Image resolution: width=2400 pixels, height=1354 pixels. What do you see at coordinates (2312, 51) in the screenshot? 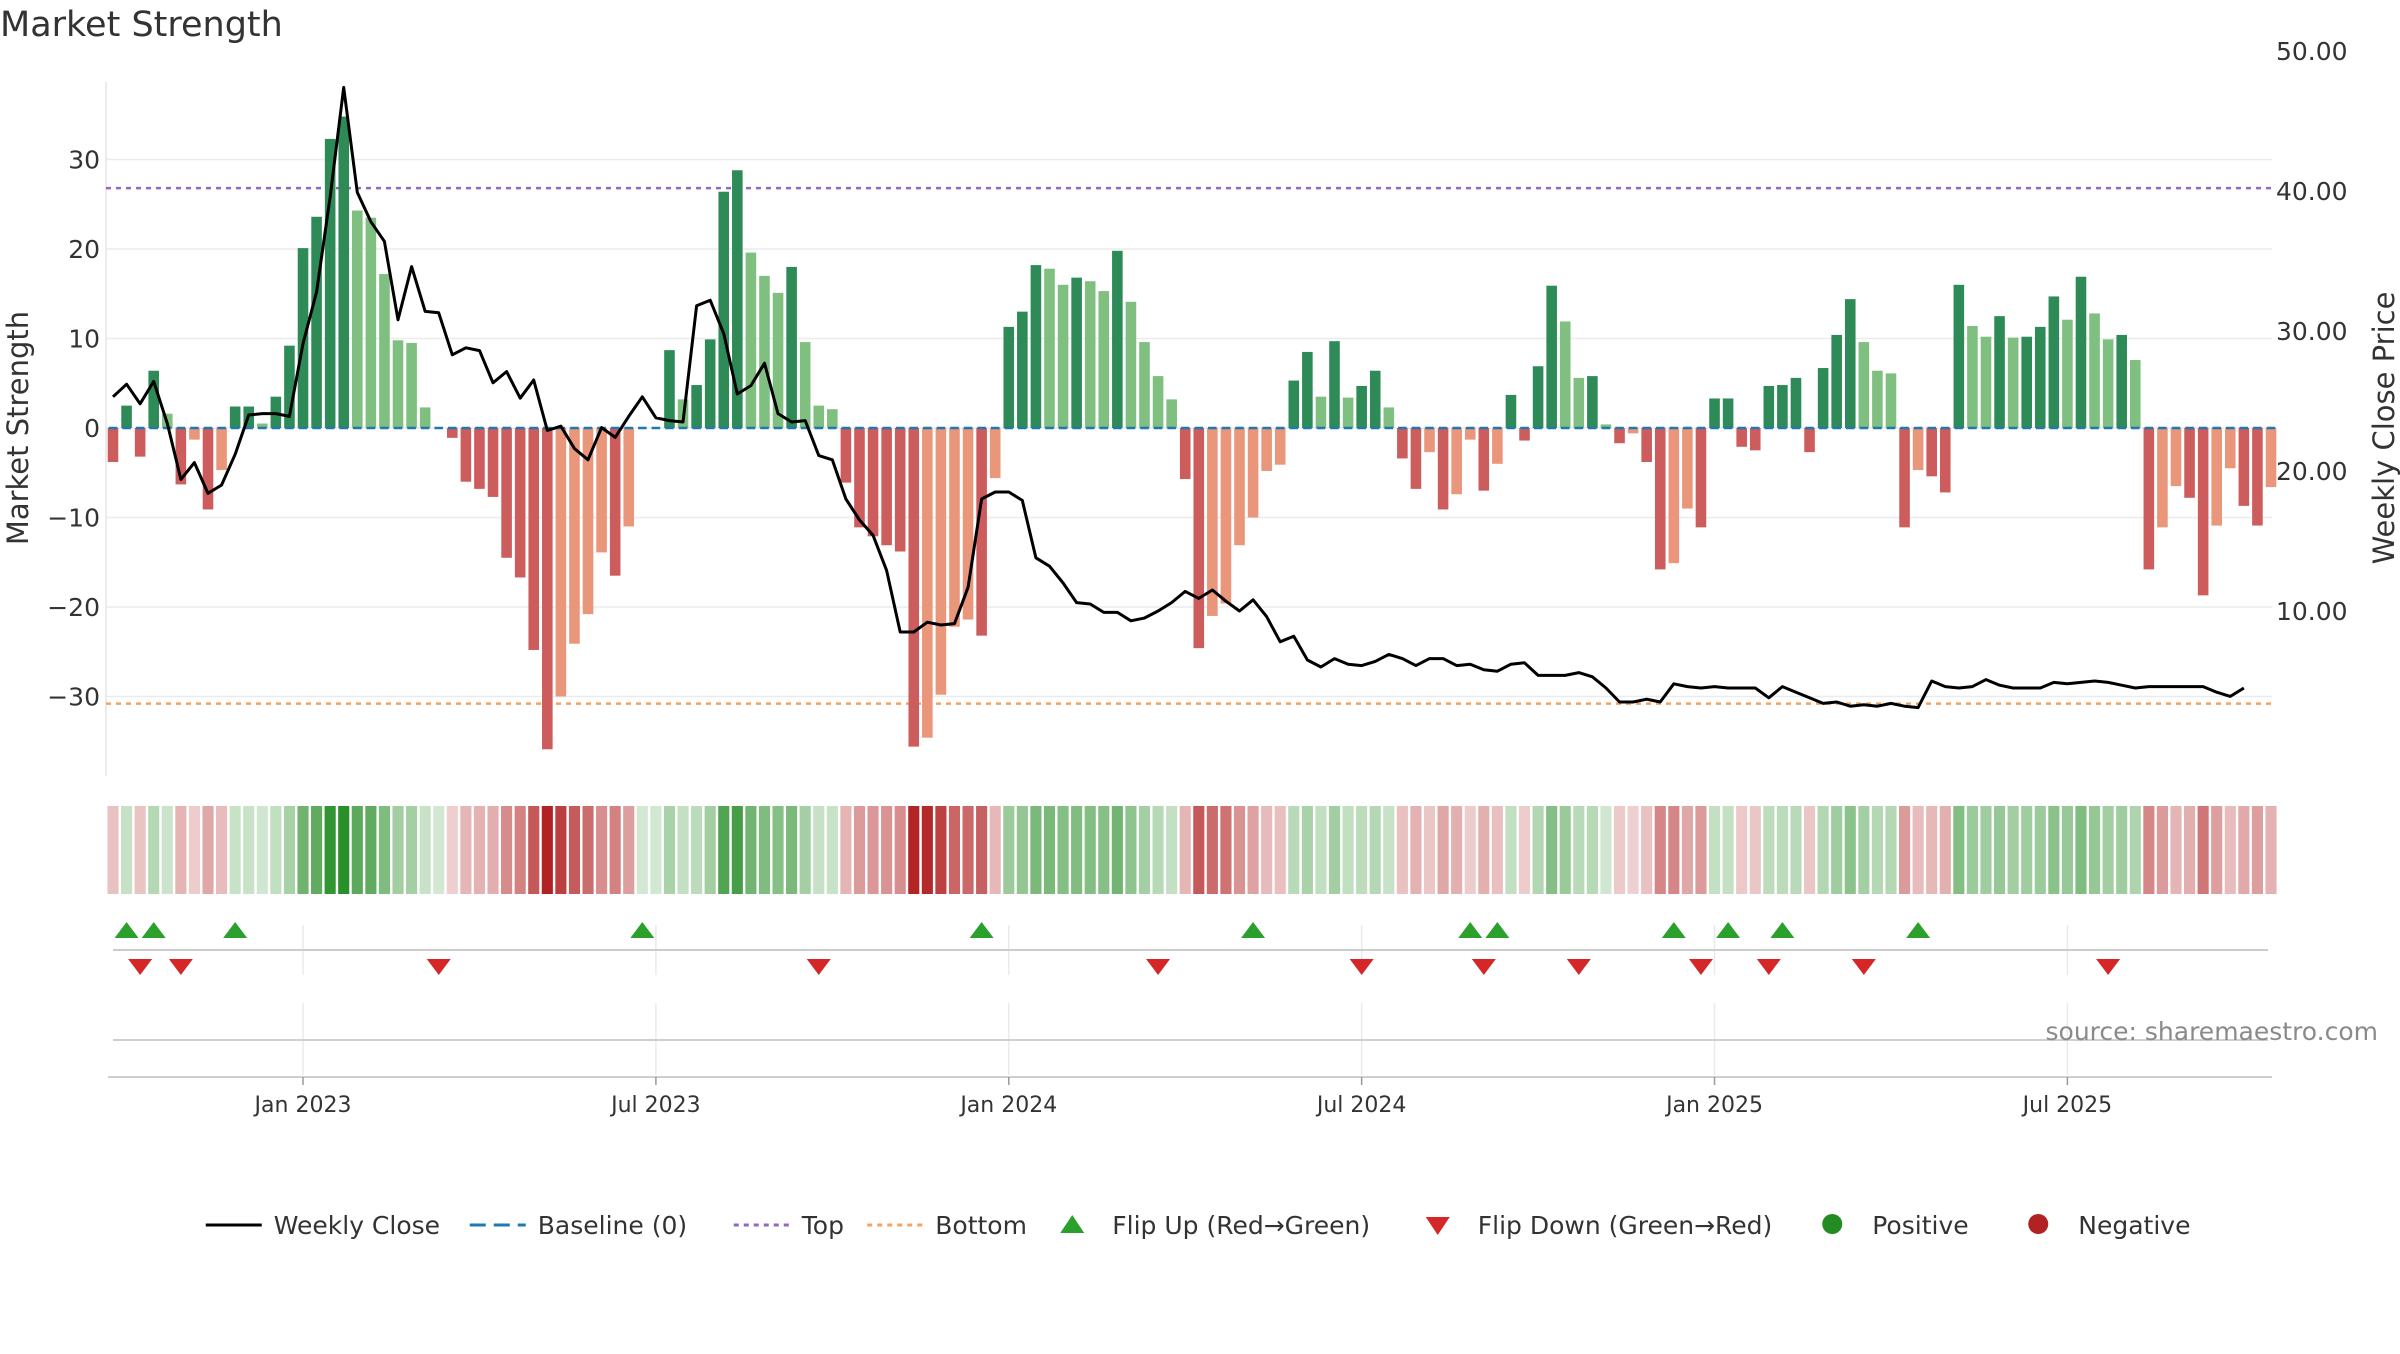
I see `y-tick-label-right: 50.00` at bounding box center [2312, 51].